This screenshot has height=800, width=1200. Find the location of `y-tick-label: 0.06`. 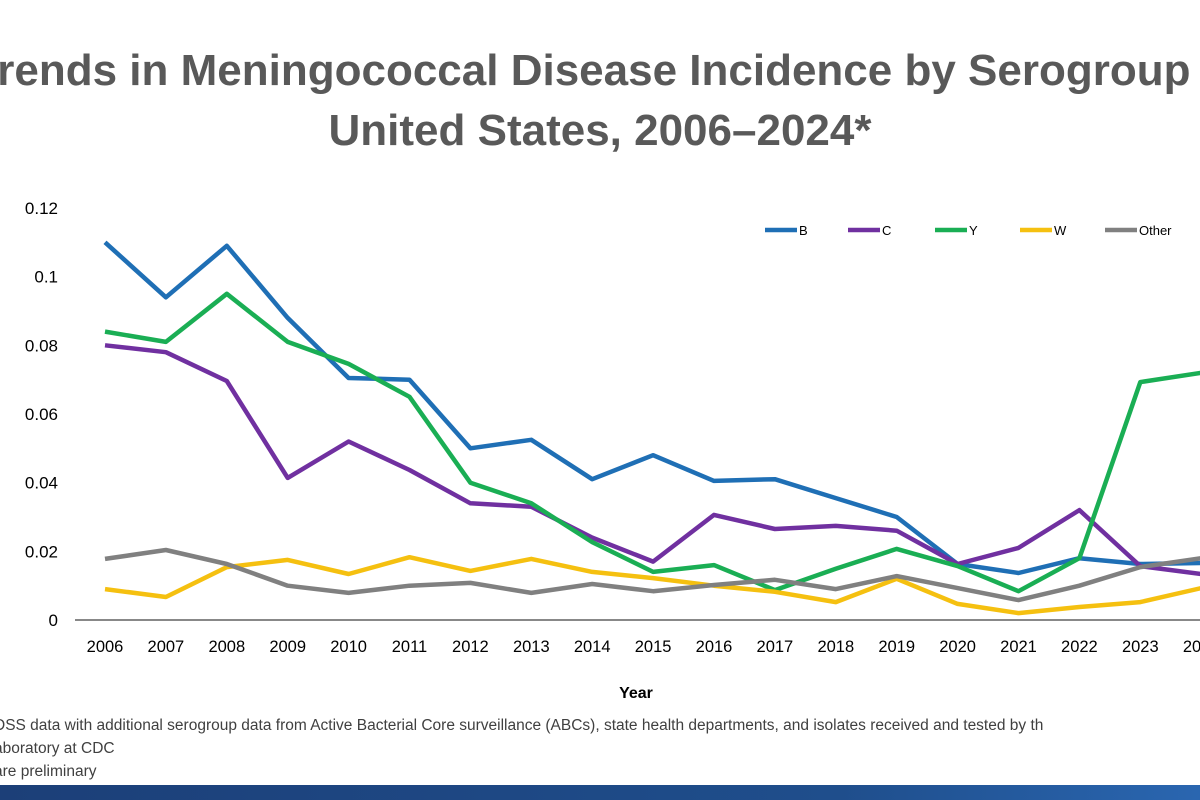

y-tick-label: 0.06 is located at coordinates (41, 414).